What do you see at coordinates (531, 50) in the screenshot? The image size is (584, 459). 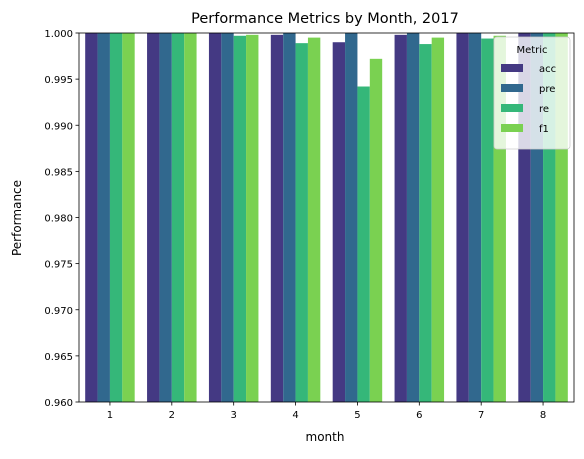 I see `legend-title: Metric` at bounding box center [531, 50].